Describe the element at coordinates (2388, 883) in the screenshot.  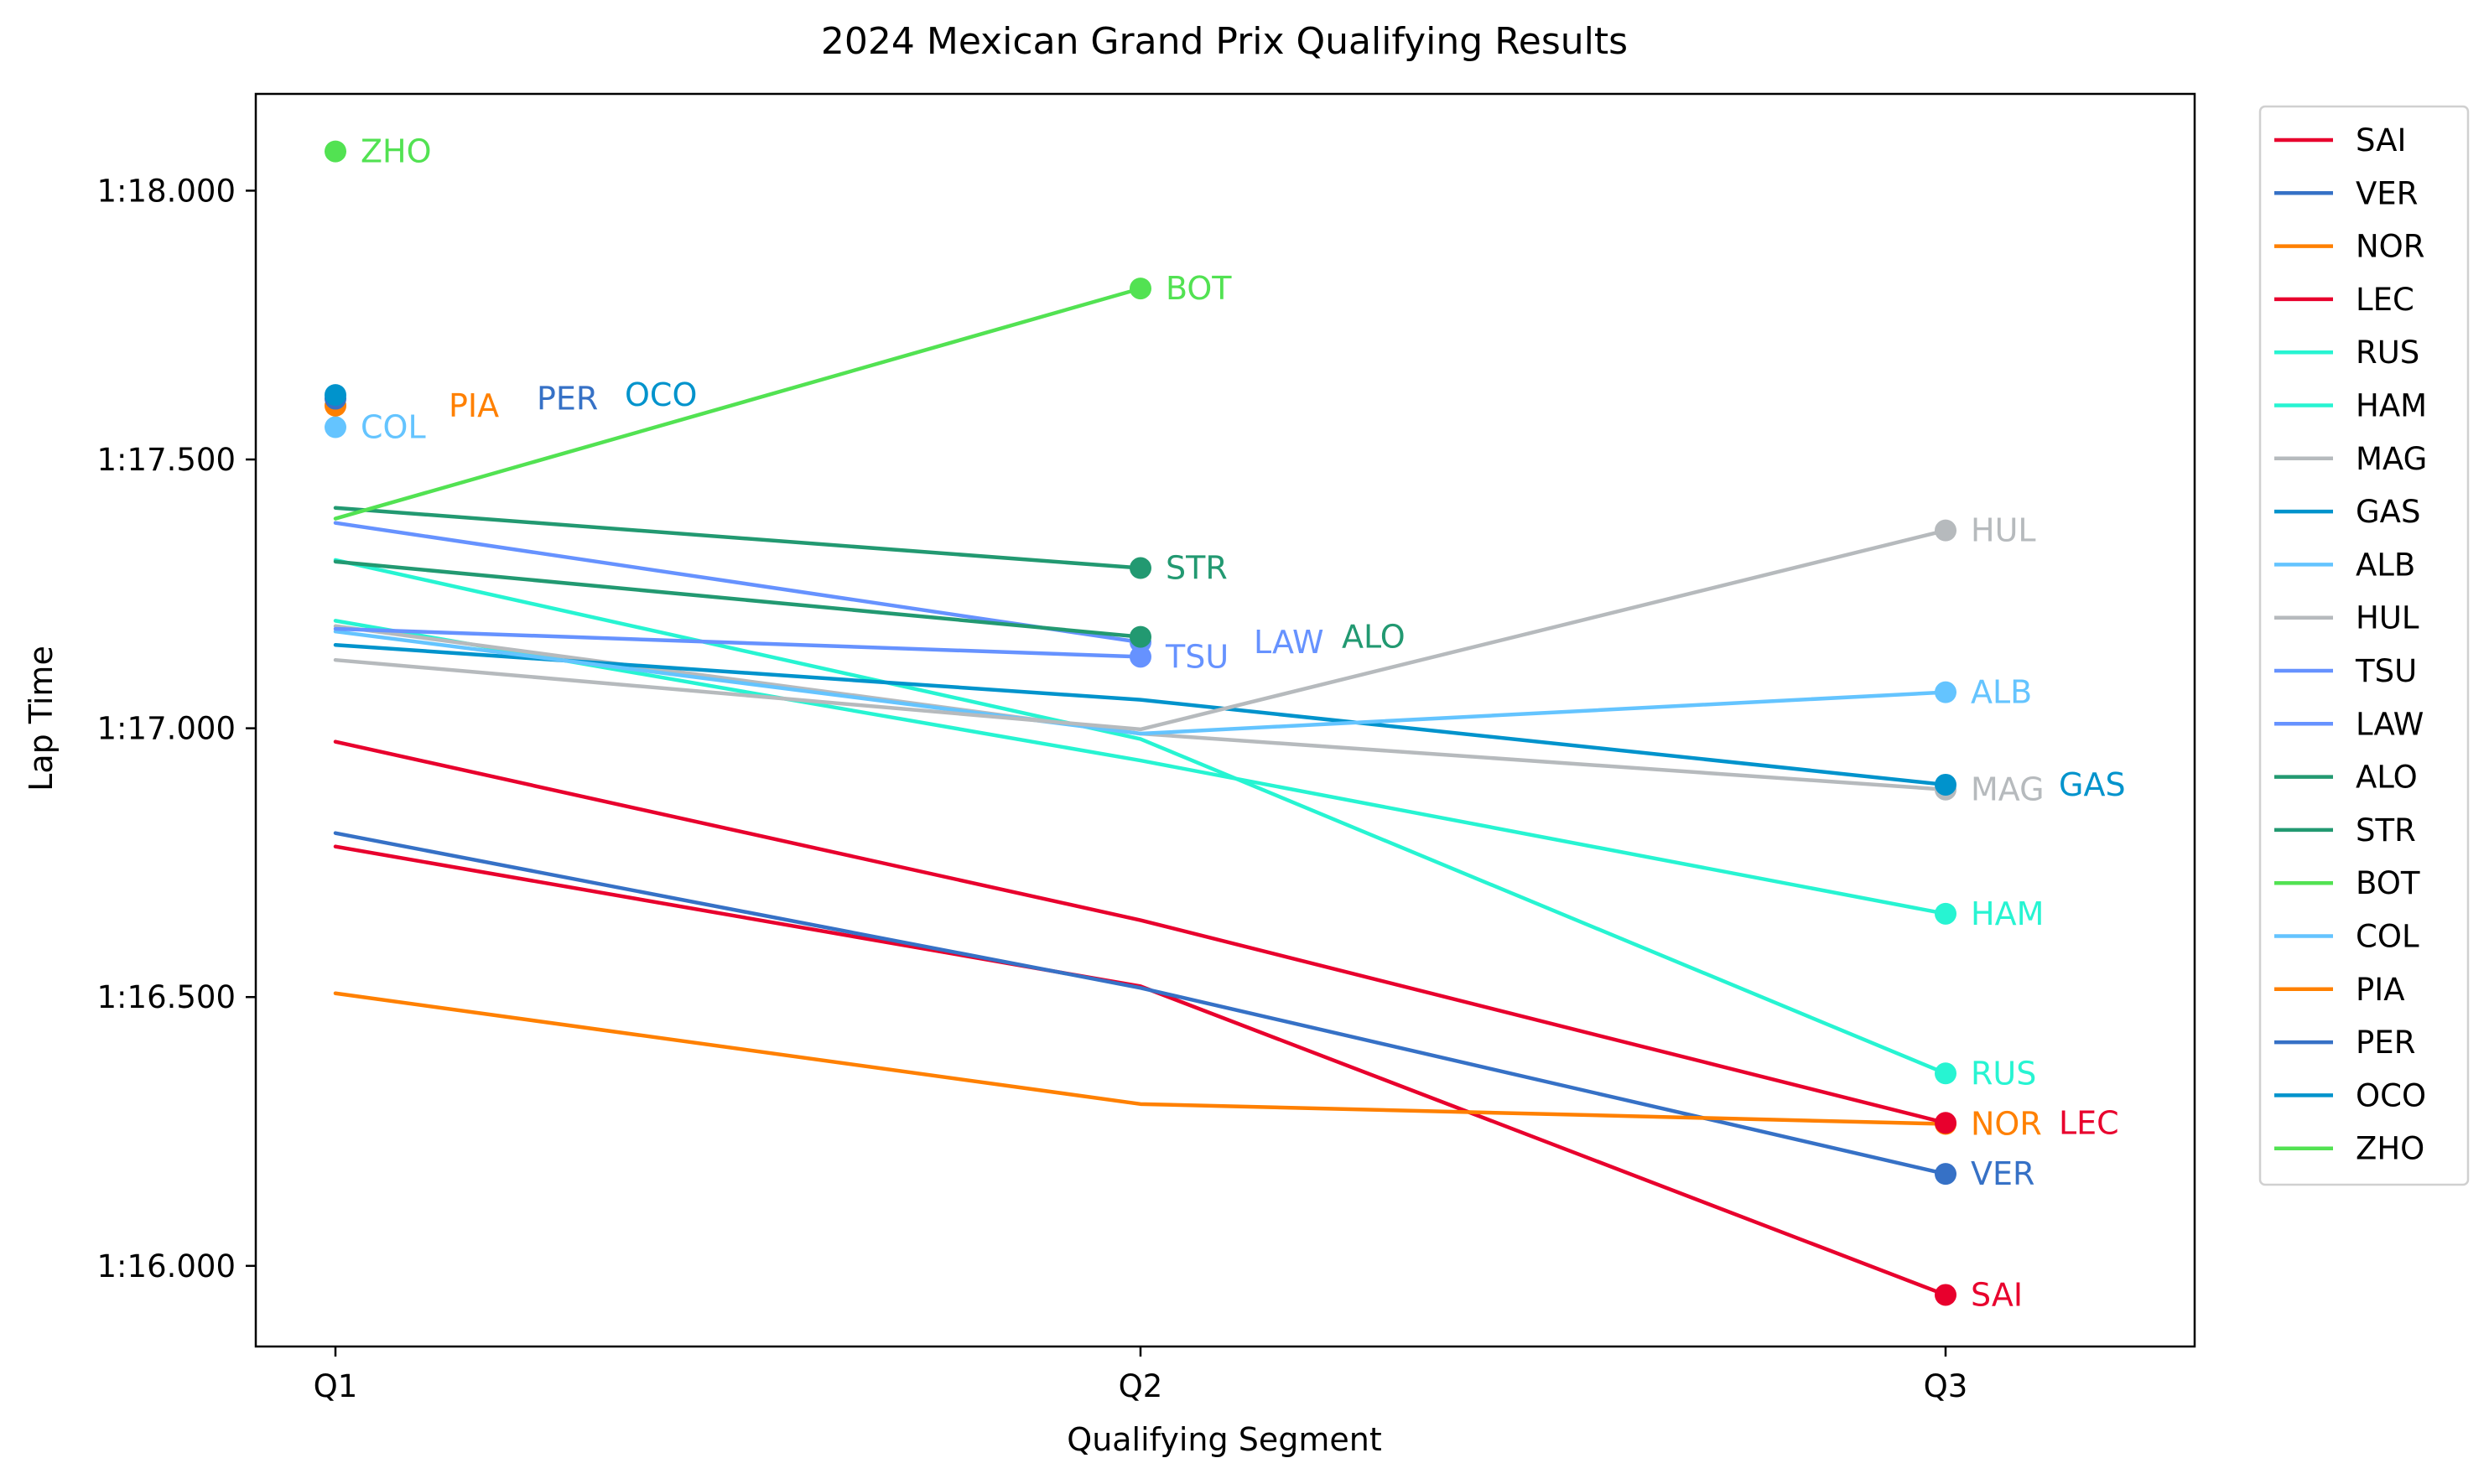
I see `legend-label: BOT` at that location.